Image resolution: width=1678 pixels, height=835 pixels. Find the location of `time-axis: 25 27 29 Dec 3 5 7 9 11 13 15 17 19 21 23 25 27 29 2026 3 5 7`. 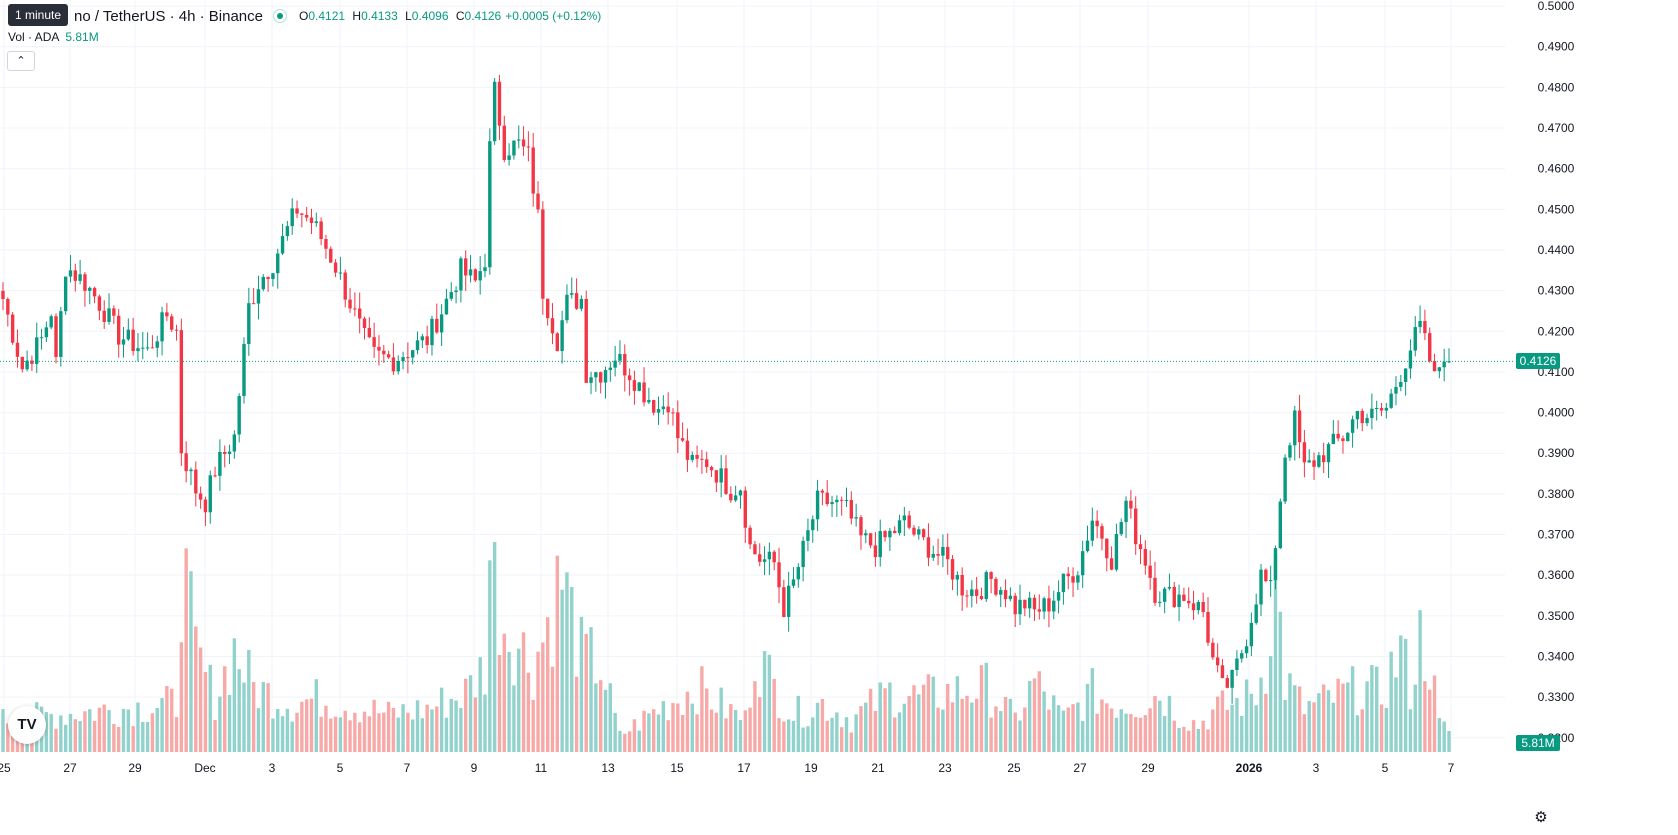

time-axis: 25 27 29 Dec 3 5 7 9 11 13 15 17 19 21 23 25 27 29 2026 3 5 7 is located at coordinates (727, 768).